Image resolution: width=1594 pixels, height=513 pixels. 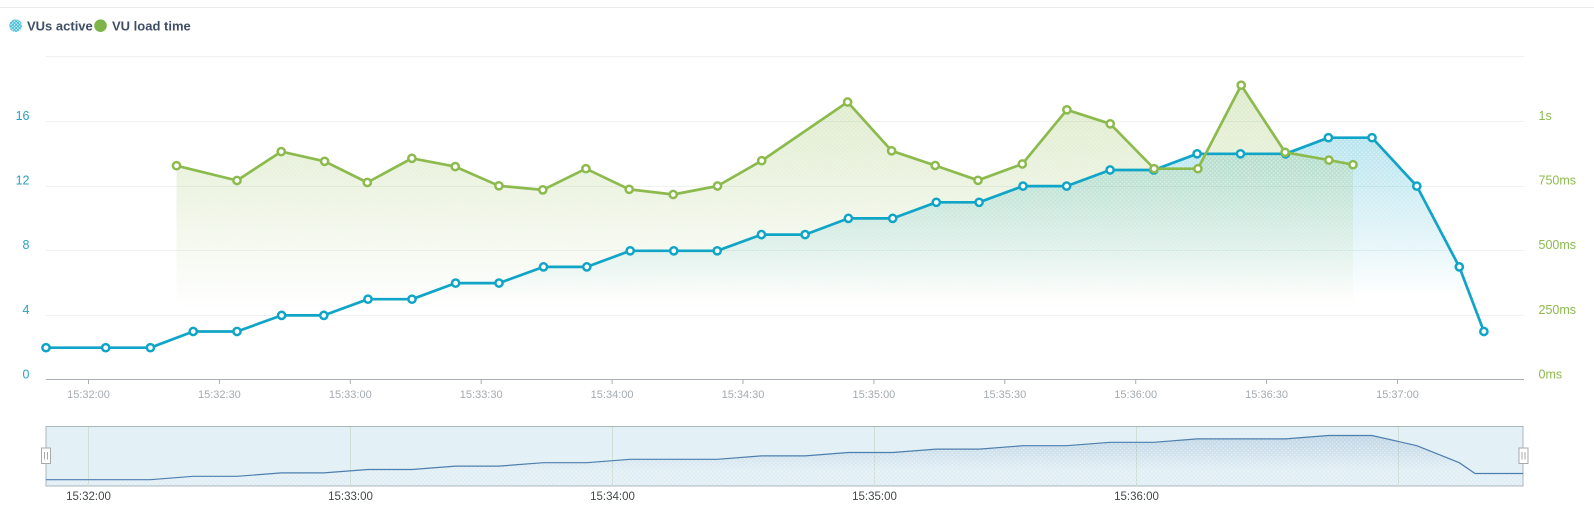 I want to click on svg-text: 15:37:00, so click(x=1397, y=395).